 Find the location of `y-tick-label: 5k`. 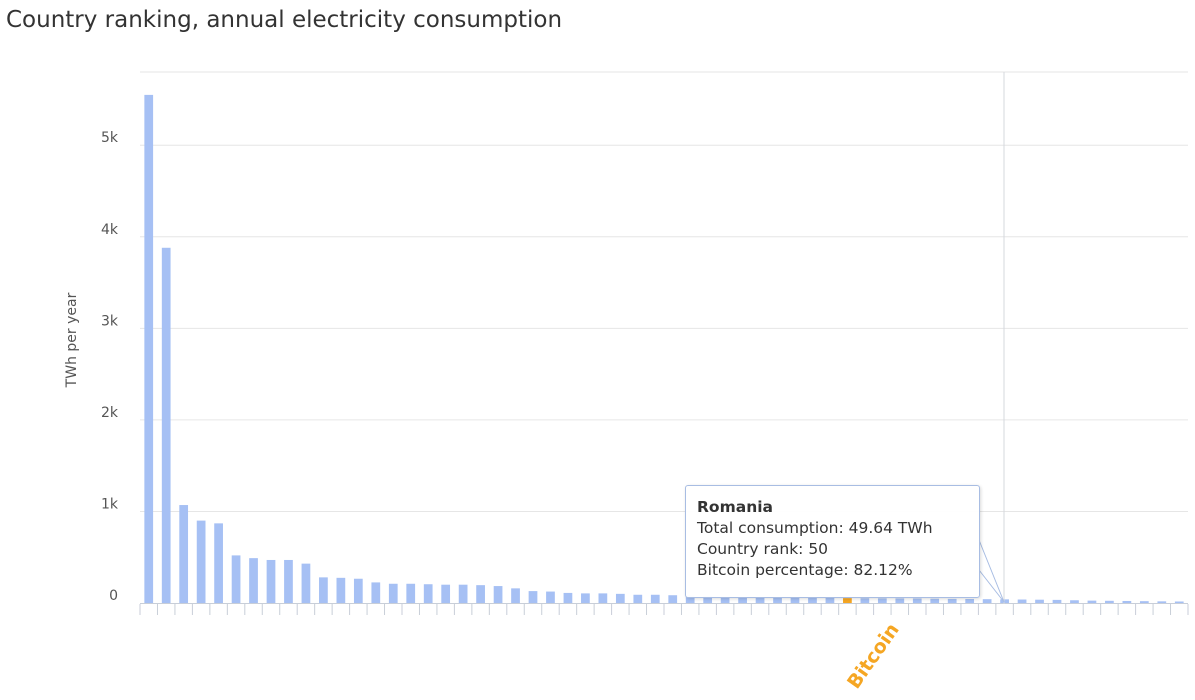

y-tick-label: 5k is located at coordinates (110, 138).